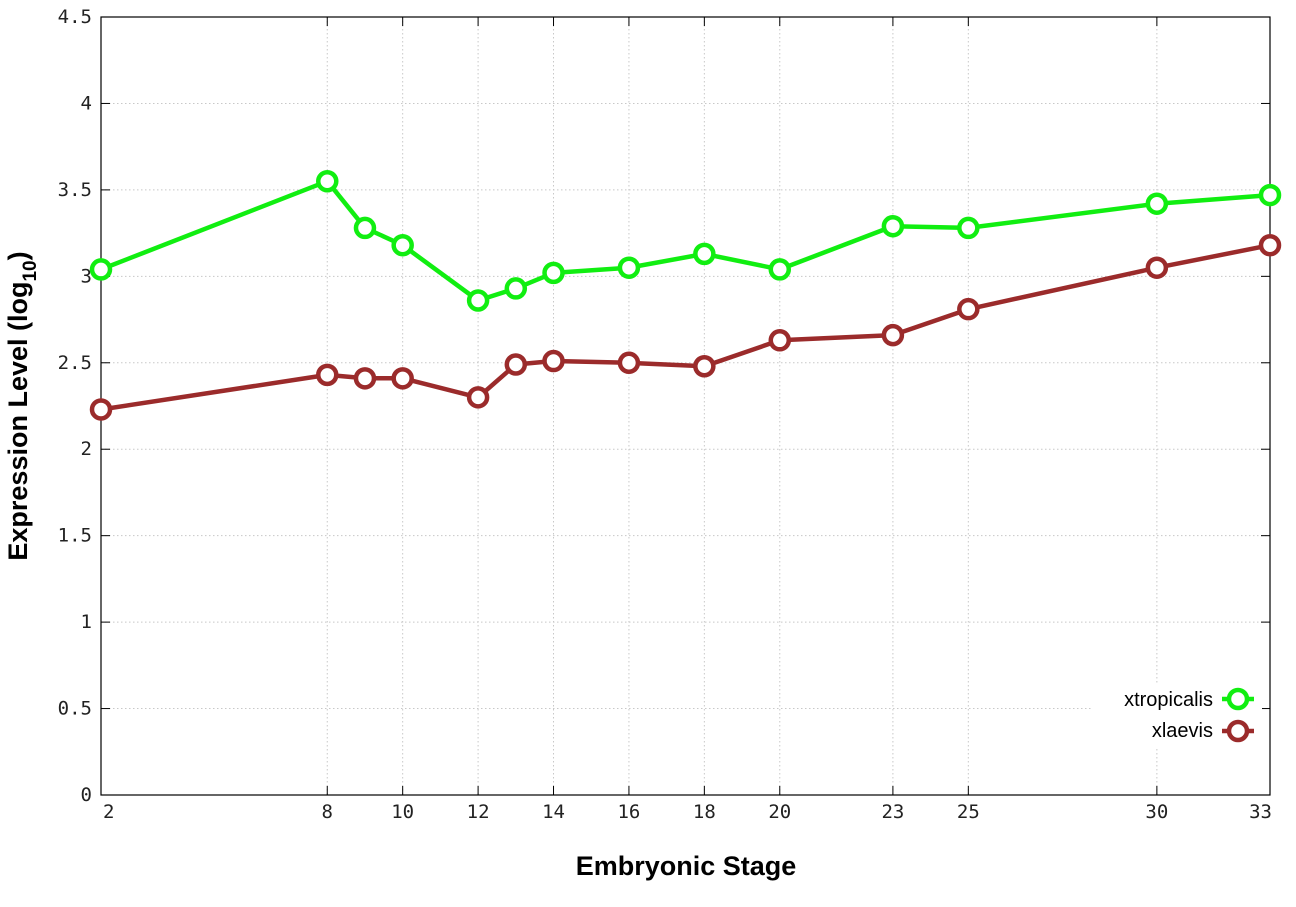  I want to click on y-axis-title-main: Expression Level (log, so click(18, 421).